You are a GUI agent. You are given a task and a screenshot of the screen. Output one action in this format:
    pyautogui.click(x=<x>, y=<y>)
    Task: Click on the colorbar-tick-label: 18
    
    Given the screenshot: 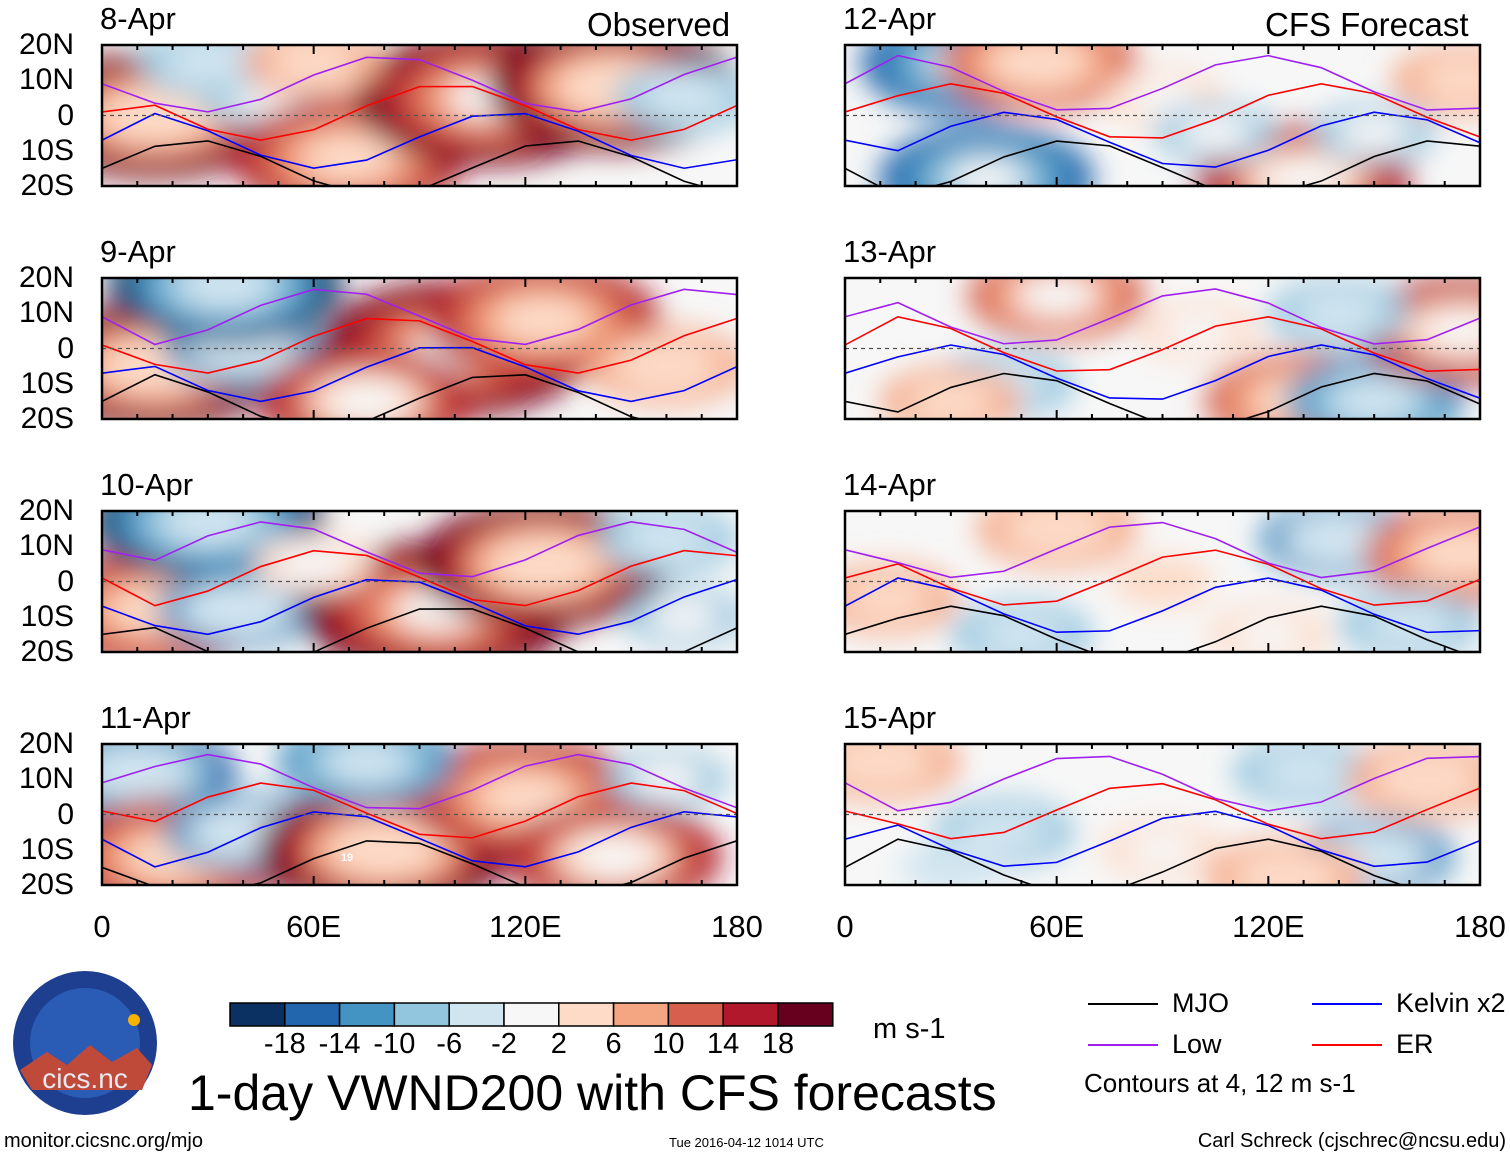 What is the action you would take?
    pyautogui.click(x=778, y=1044)
    